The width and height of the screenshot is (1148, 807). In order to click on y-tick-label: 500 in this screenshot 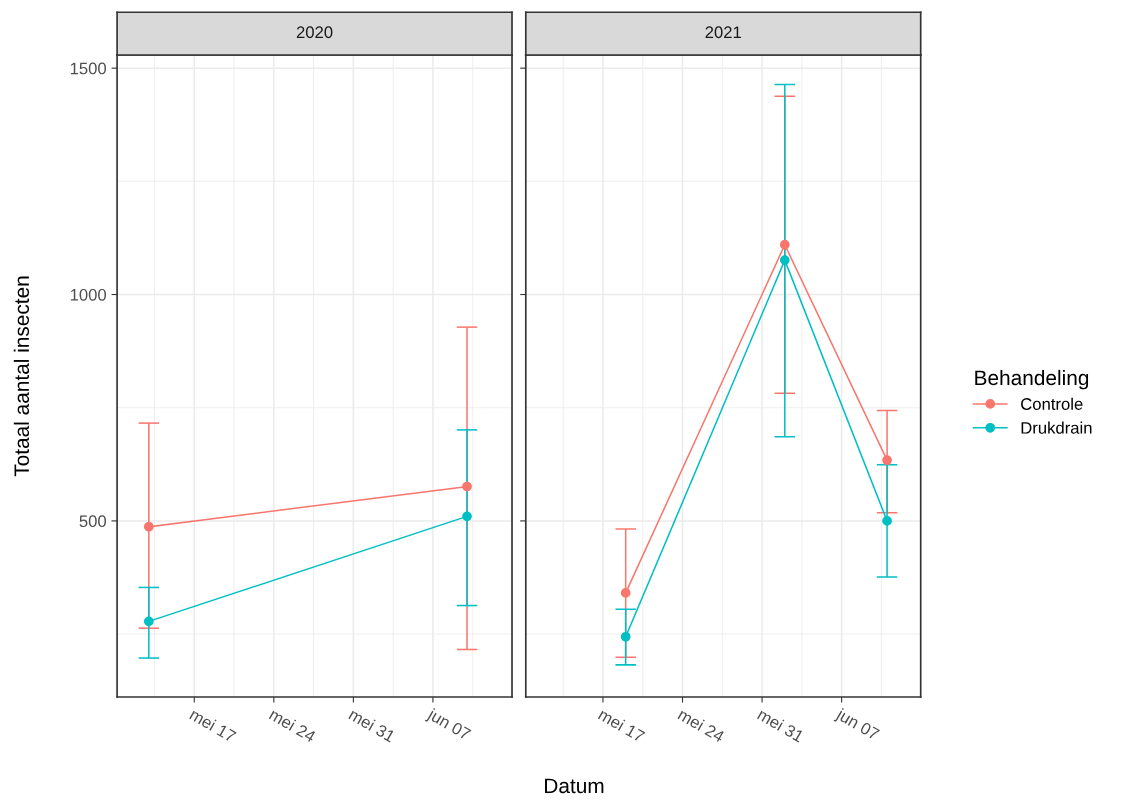, I will do `click(93, 521)`.